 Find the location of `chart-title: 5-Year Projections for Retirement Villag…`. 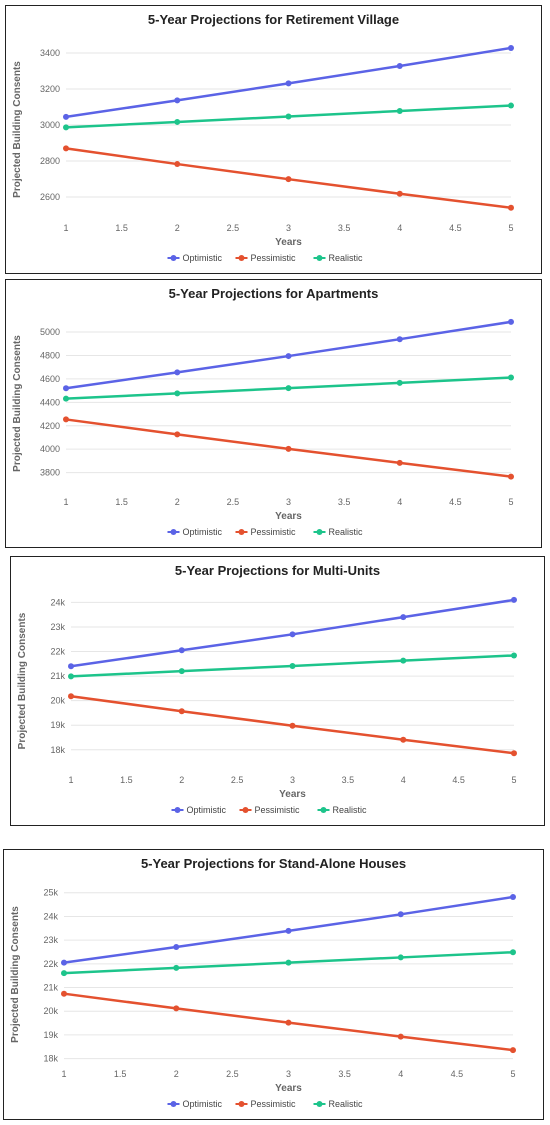

chart-title: 5-Year Projections for Retirement Villag… is located at coordinates (273, 19).